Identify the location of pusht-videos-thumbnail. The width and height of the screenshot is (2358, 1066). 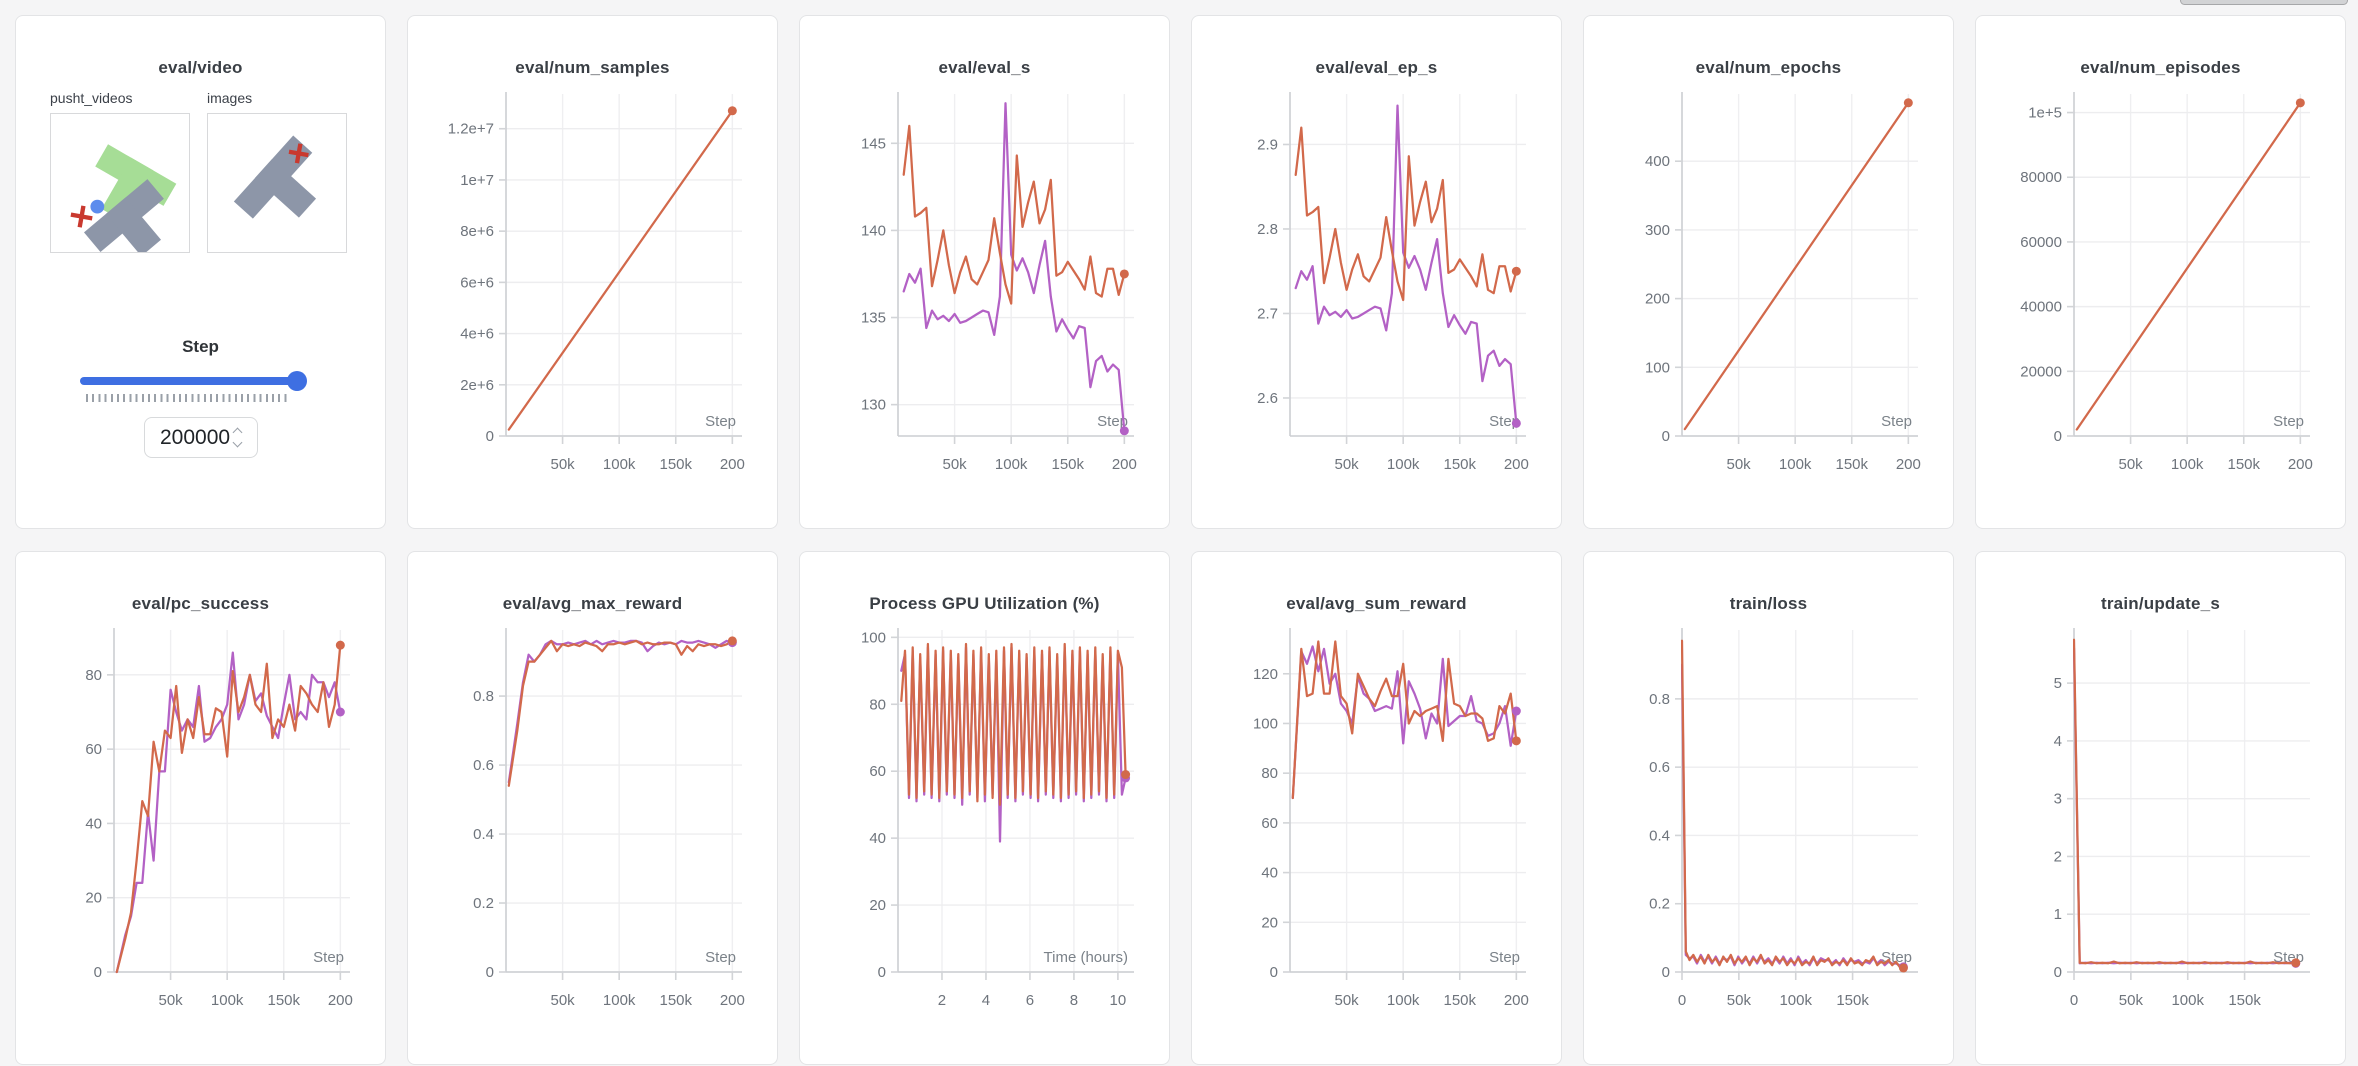
(120, 185).